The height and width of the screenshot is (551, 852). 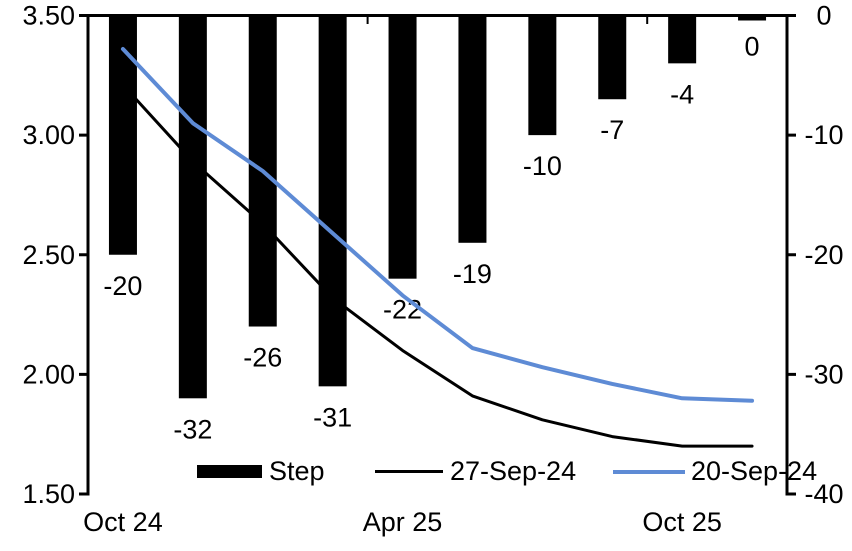 I want to click on left-axis-tick-label: 2.00, so click(x=48, y=374).